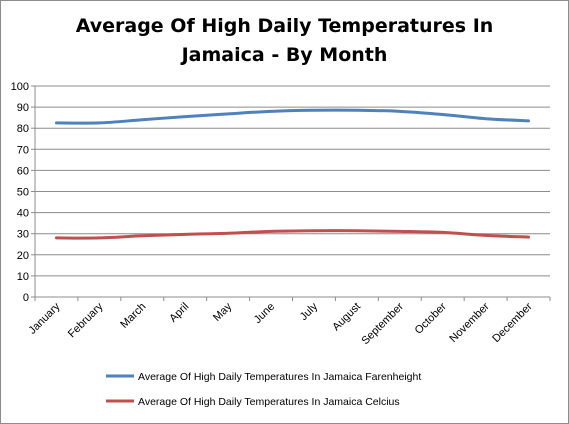 The height and width of the screenshot is (424, 569). What do you see at coordinates (26, 298) in the screenshot?
I see `y-tick-label: 0` at bounding box center [26, 298].